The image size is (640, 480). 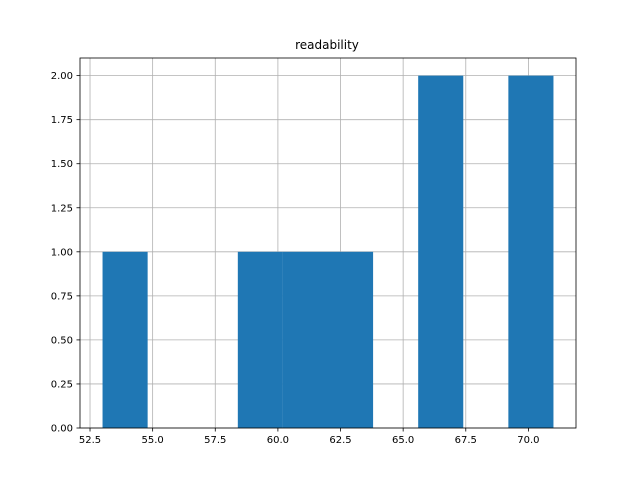 What do you see at coordinates (62, 296) in the screenshot?
I see `y-tick-label: 0.75` at bounding box center [62, 296].